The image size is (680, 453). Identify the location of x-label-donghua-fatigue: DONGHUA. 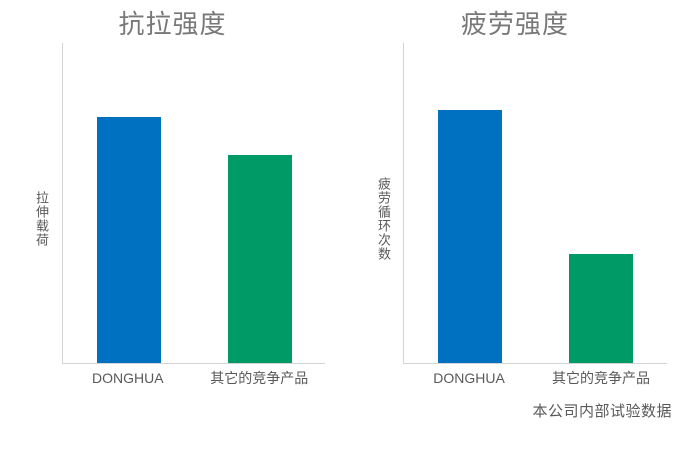
(469, 378).